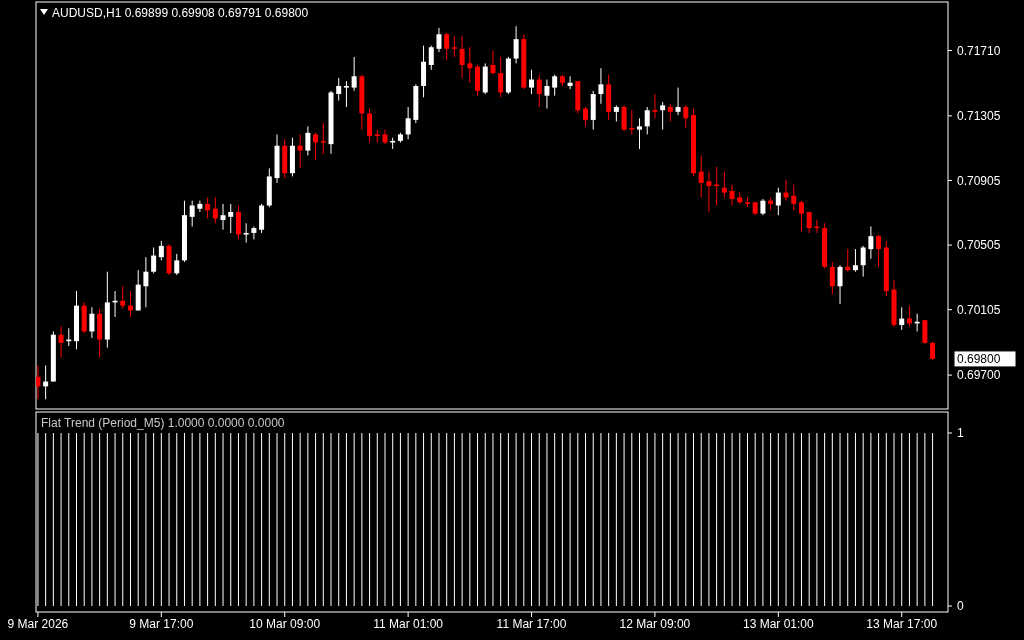 This screenshot has width=1024, height=640. I want to click on x-tick-label: 11 Mar 01:00, so click(408, 624).